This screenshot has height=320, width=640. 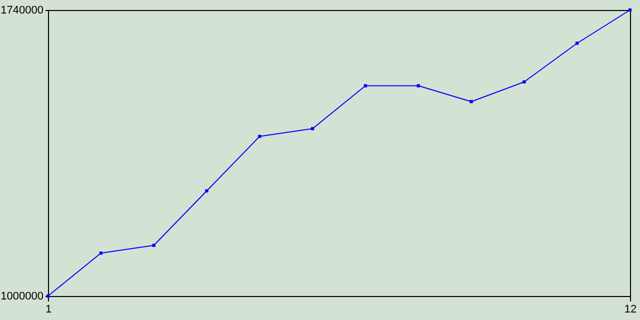 What do you see at coordinates (22, 10) in the screenshot?
I see `y-tick-label: 1740000` at bounding box center [22, 10].